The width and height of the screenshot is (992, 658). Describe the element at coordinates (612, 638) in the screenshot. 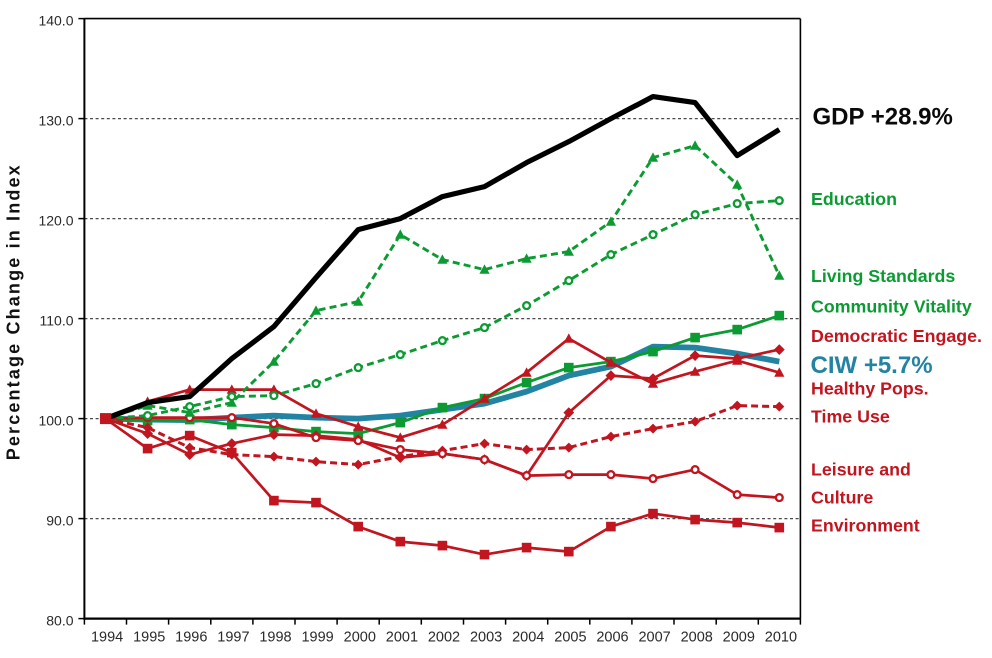

I see `svg-text: 2006` at that location.